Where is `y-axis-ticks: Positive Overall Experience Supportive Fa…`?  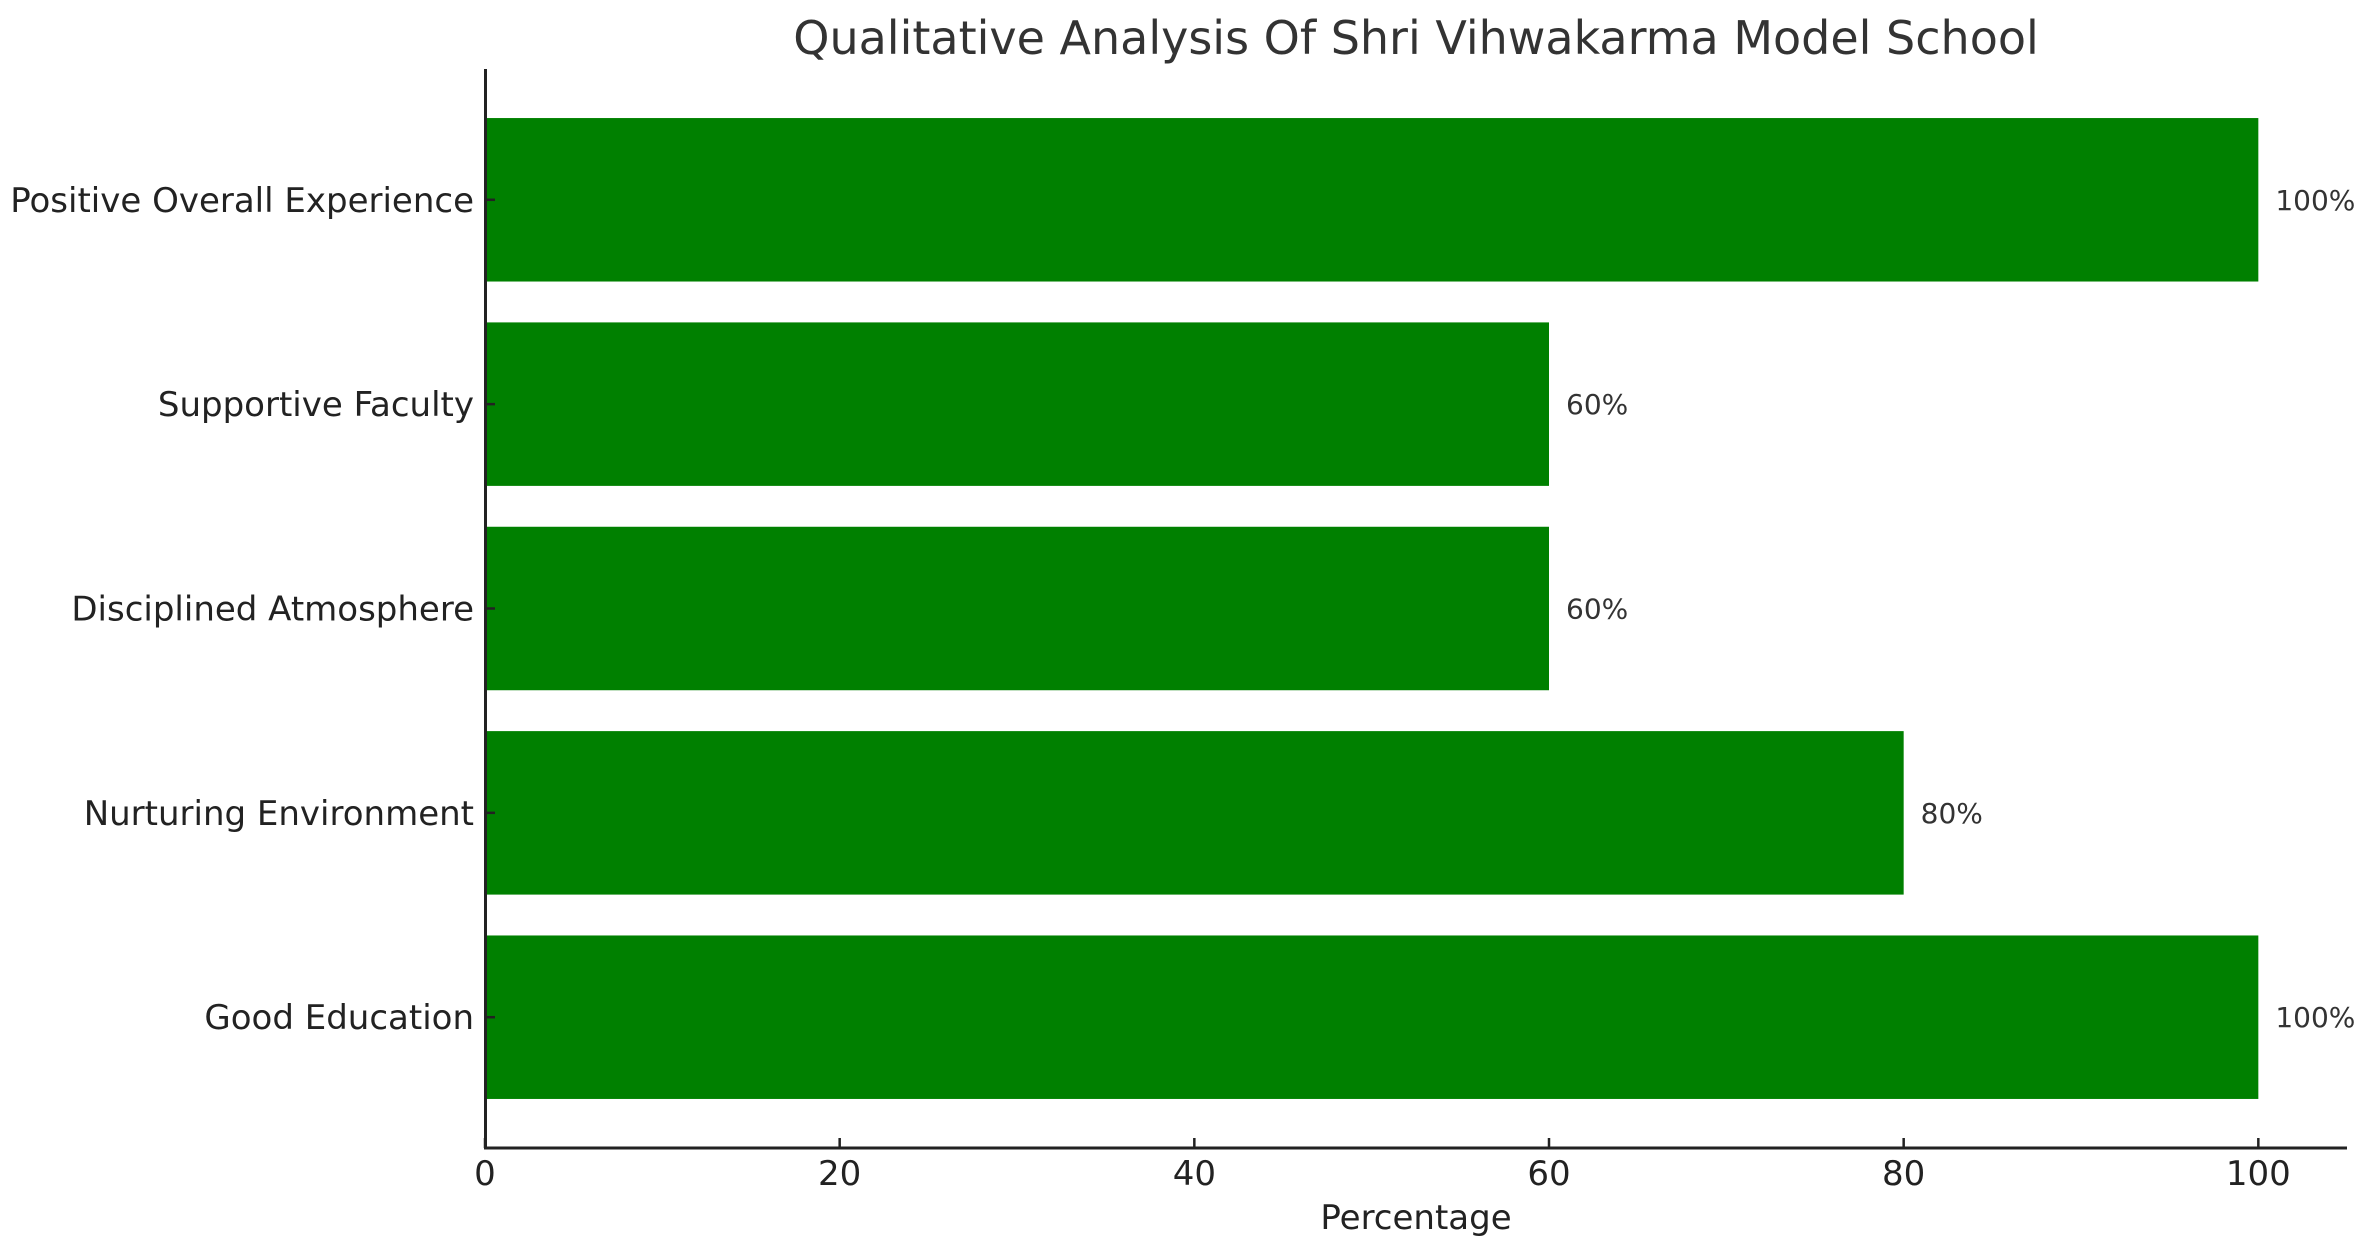 y-axis-ticks: Positive Overall Experience Supportive Fa… is located at coordinates (252, 609).